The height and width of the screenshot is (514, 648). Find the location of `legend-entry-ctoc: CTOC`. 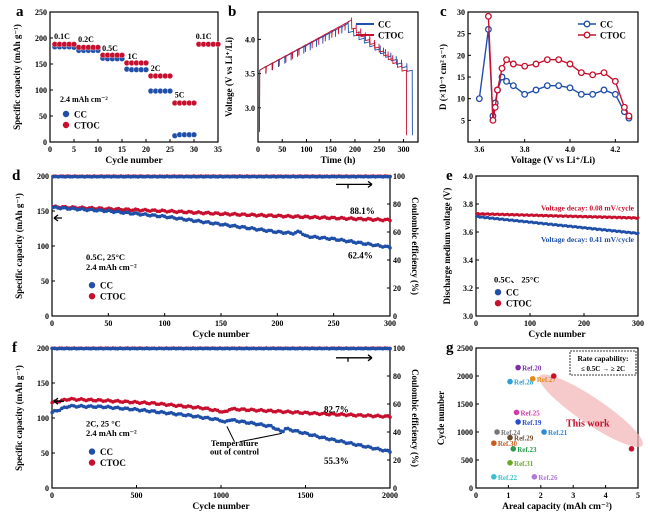

legend-entry-ctoc: CTOC is located at coordinates (519, 304).